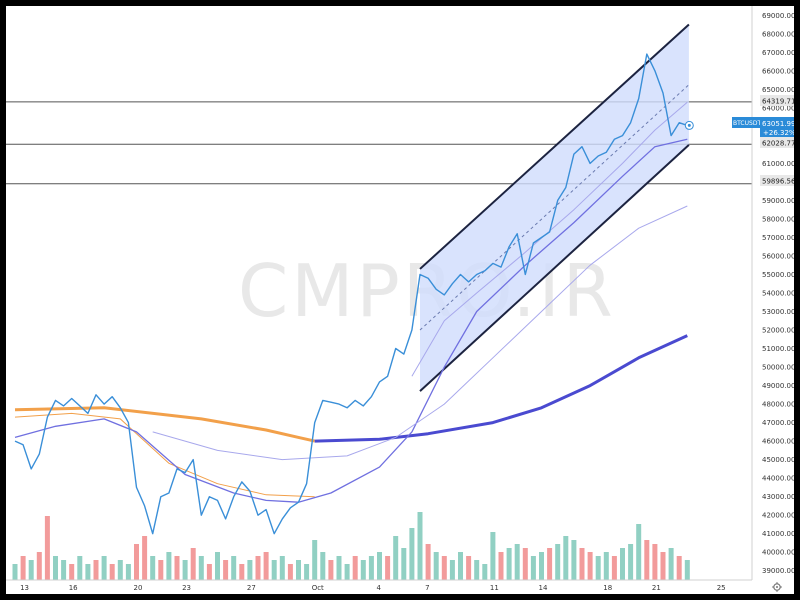 The image size is (800, 600). Describe the element at coordinates (778, 479) in the screenshot. I see `y-tick-label: 44000.00` at that location.